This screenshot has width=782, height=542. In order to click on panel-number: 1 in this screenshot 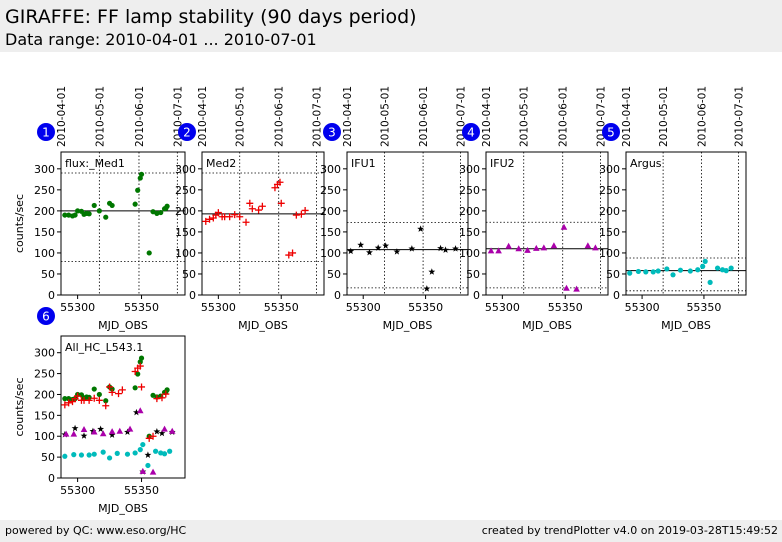, I will do `click(46, 133)`.